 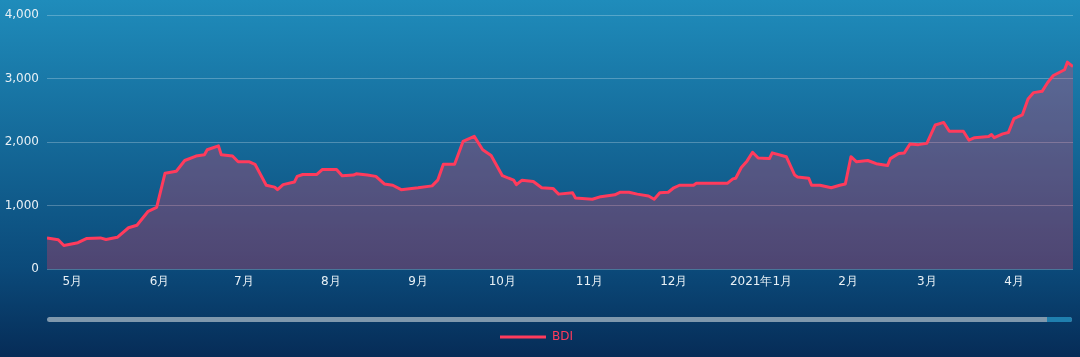 What do you see at coordinates (331, 281) in the screenshot?
I see `x-tick-label: 8月` at bounding box center [331, 281].